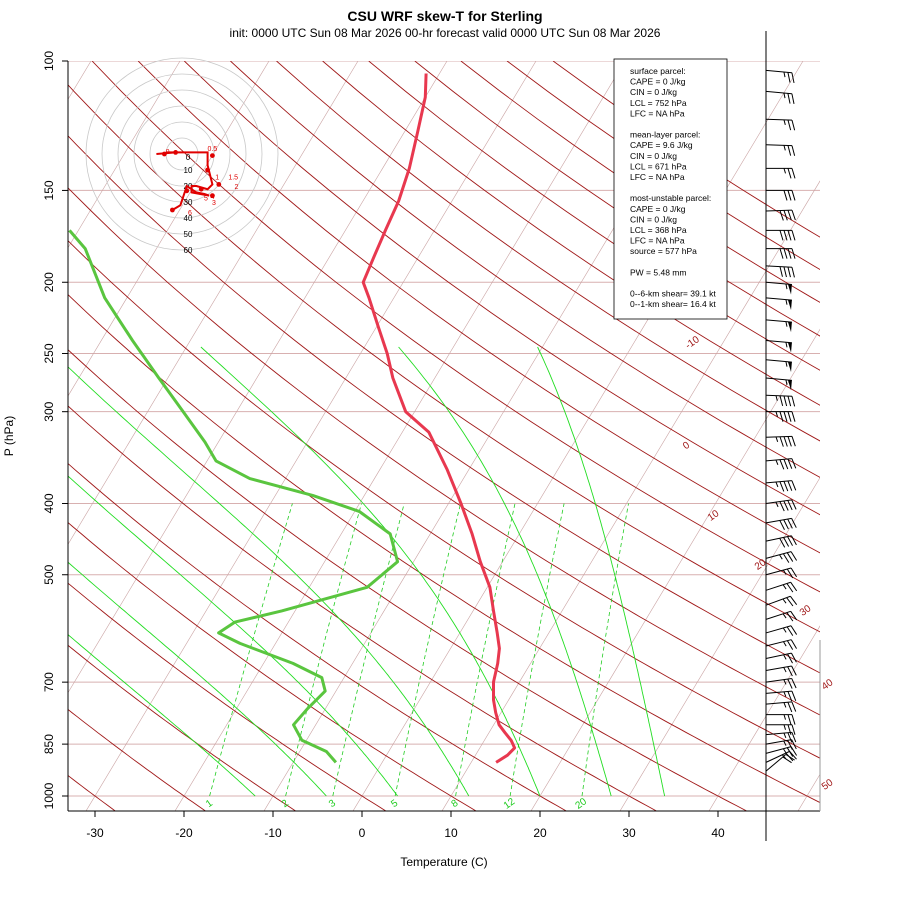  What do you see at coordinates (396, 804) in the screenshot?
I see `mixing-ratio-labels: 1 2 3 5 8 12 20` at bounding box center [396, 804].